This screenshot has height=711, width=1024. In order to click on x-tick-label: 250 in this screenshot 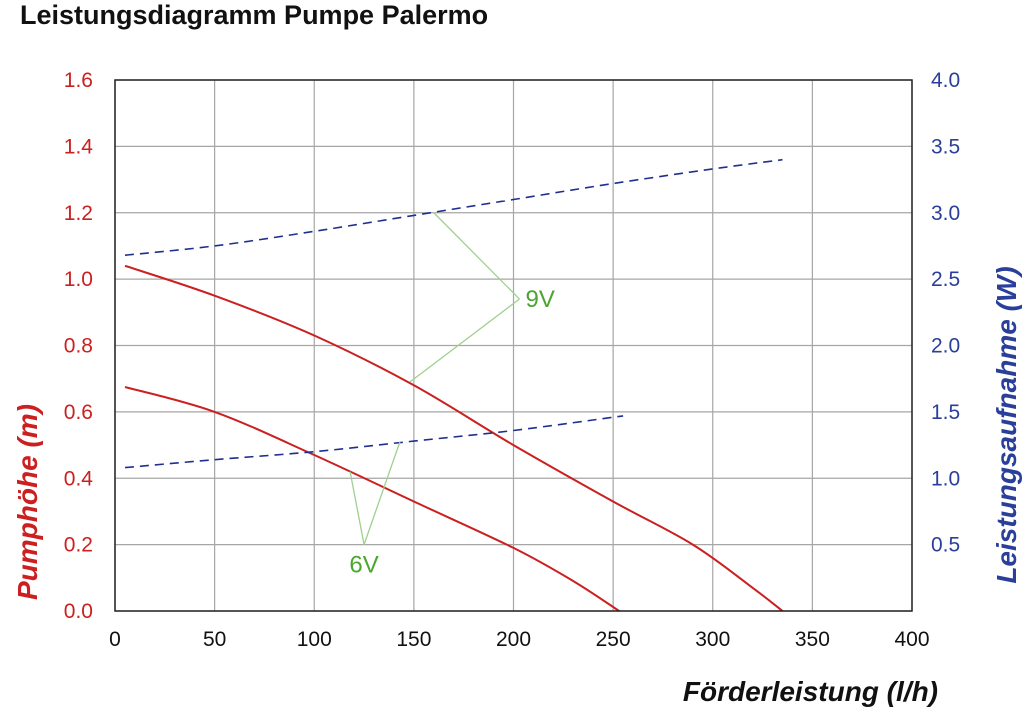, I will do `click(613, 639)`.